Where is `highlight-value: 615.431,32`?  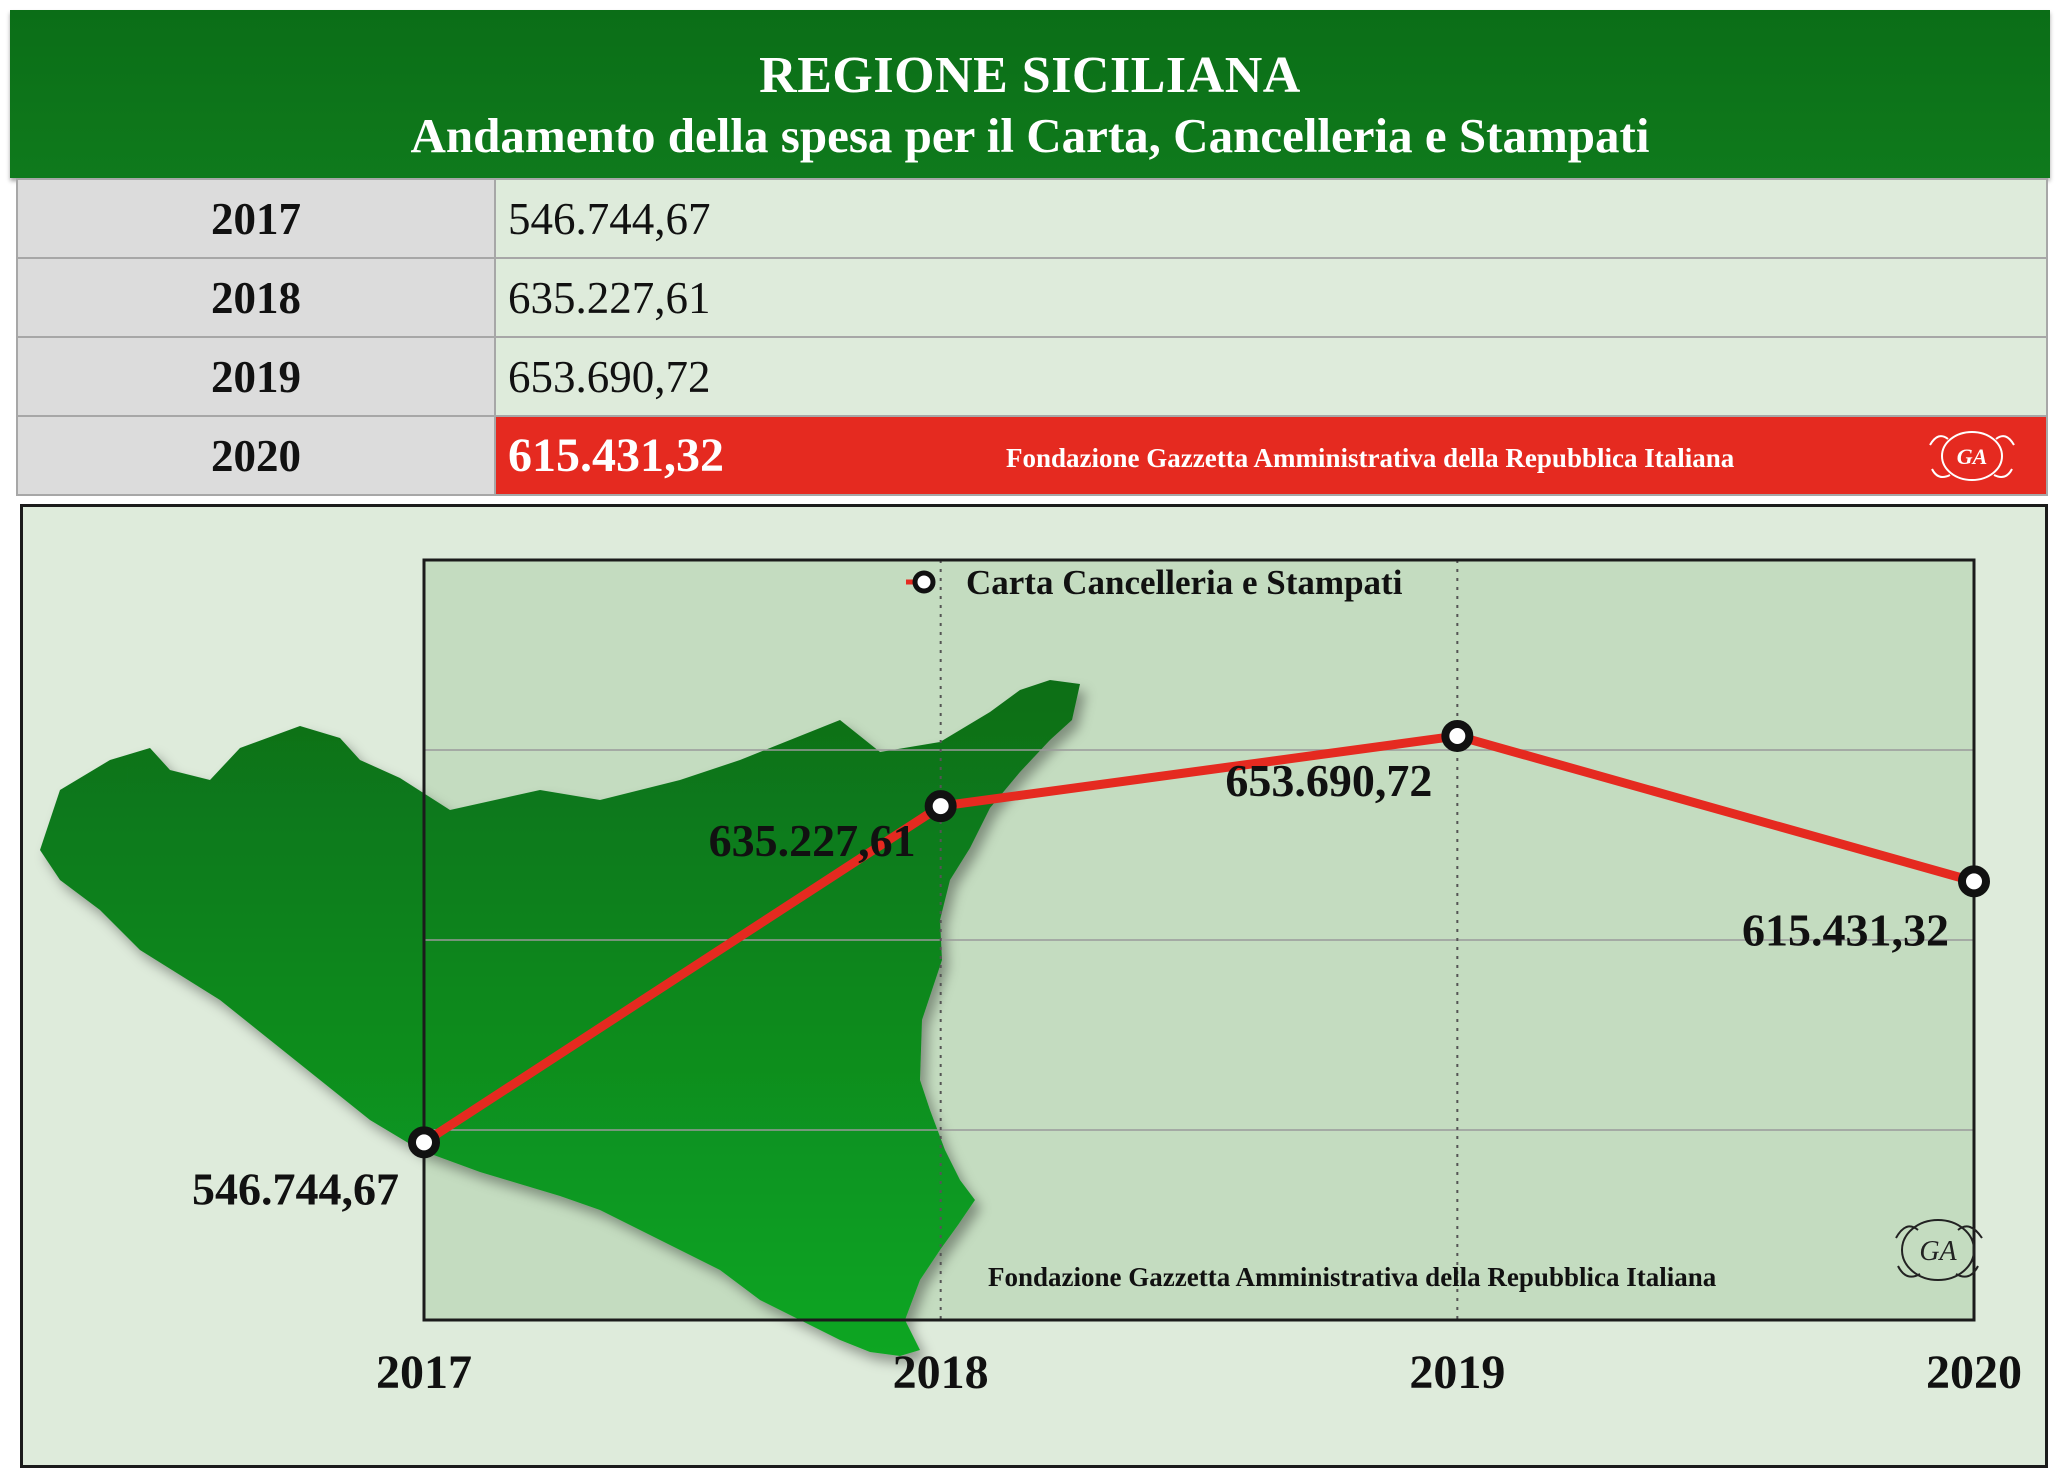
highlight-value: 615.431,32 is located at coordinates (616, 455).